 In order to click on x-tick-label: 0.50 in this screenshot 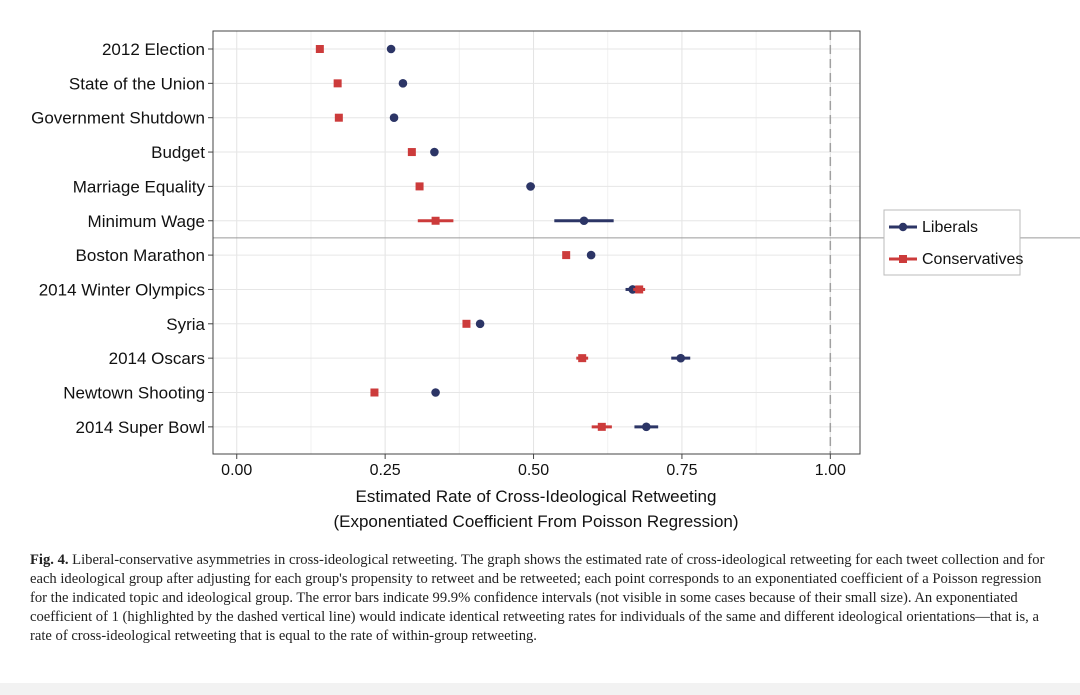, I will do `click(533, 470)`.